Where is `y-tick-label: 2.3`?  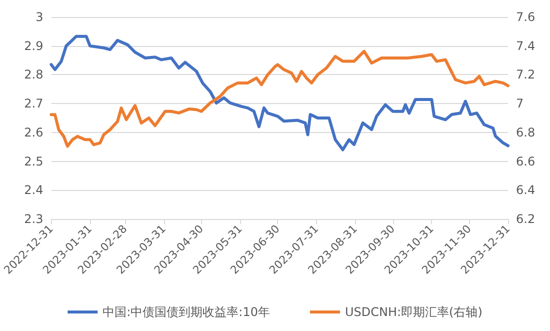 y-tick-label: 2.3 is located at coordinates (34, 219).